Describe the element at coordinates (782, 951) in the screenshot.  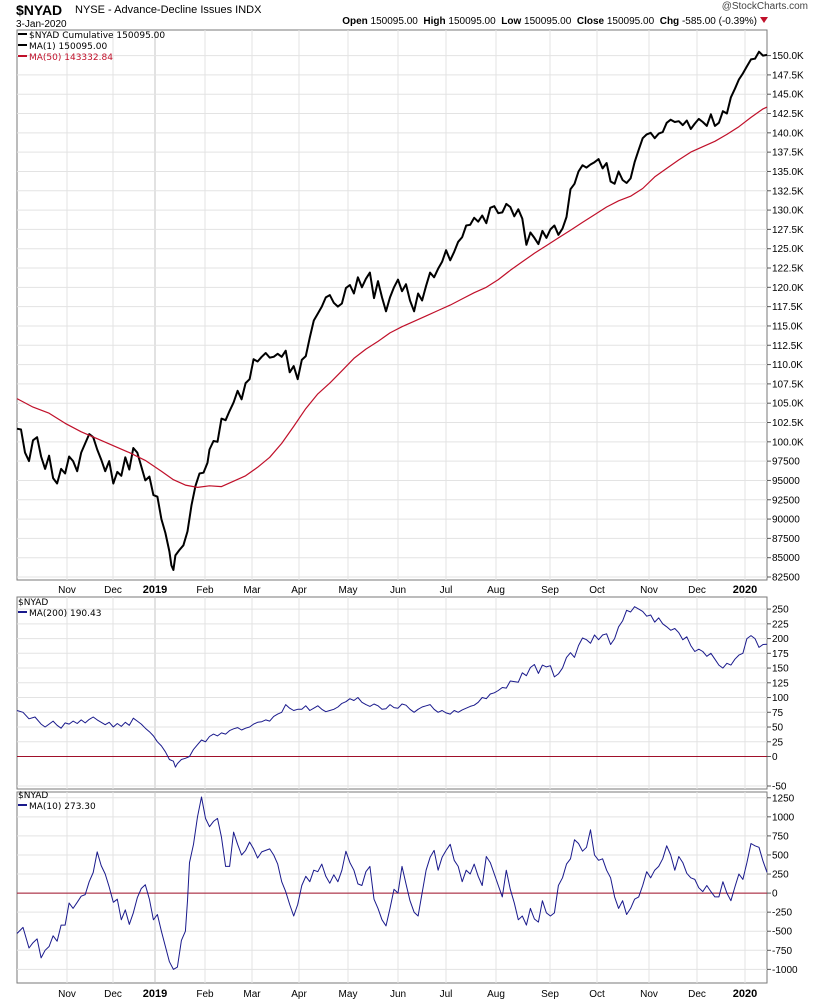
I see `y-tick-label: -750` at that location.